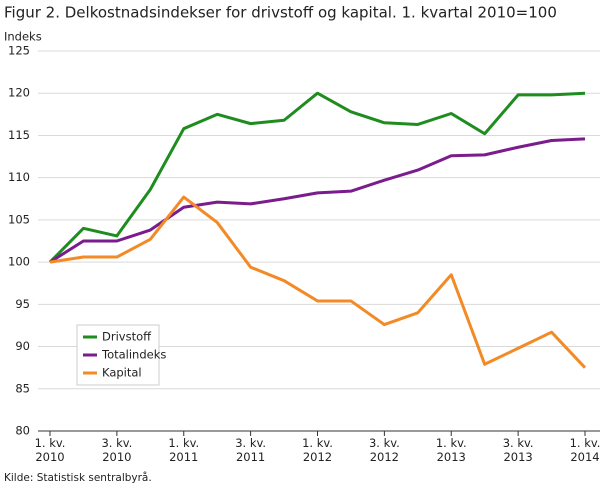  Describe the element at coordinates (451, 450) in the screenshot. I see `x-tick-label: 1. kv. 2013` at that location.